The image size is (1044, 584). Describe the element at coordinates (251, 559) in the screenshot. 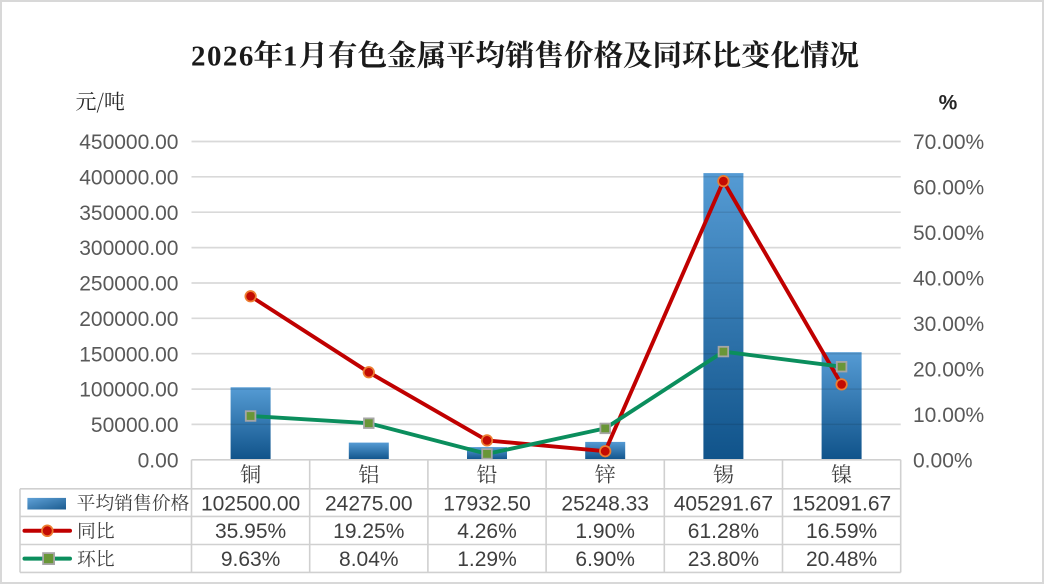

I see `svg-text: 9.63%` at that location.